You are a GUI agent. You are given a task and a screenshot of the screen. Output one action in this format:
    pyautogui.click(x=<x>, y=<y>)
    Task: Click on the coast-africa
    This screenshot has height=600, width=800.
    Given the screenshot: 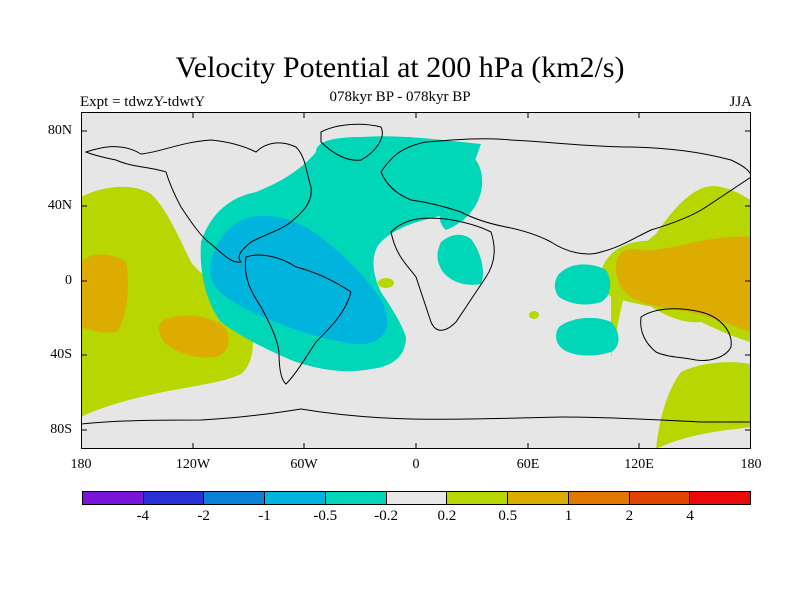 What is the action you would take?
    pyautogui.click(x=442, y=274)
    